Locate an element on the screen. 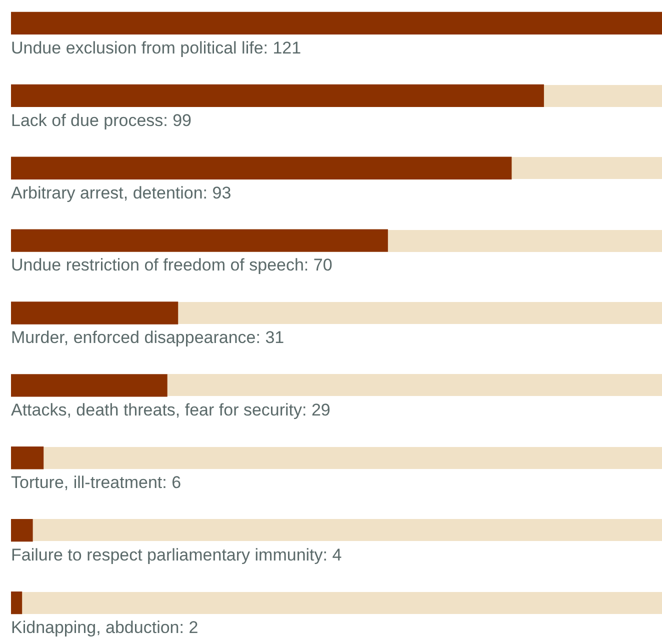 The width and height of the screenshot is (662, 644). data-label: Arbitrary arrest, detention: 93 is located at coordinates (121, 192).